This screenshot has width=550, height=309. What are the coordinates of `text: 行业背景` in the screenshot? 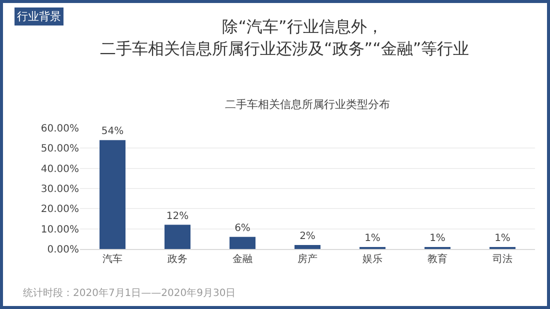 It's located at (39, 16).